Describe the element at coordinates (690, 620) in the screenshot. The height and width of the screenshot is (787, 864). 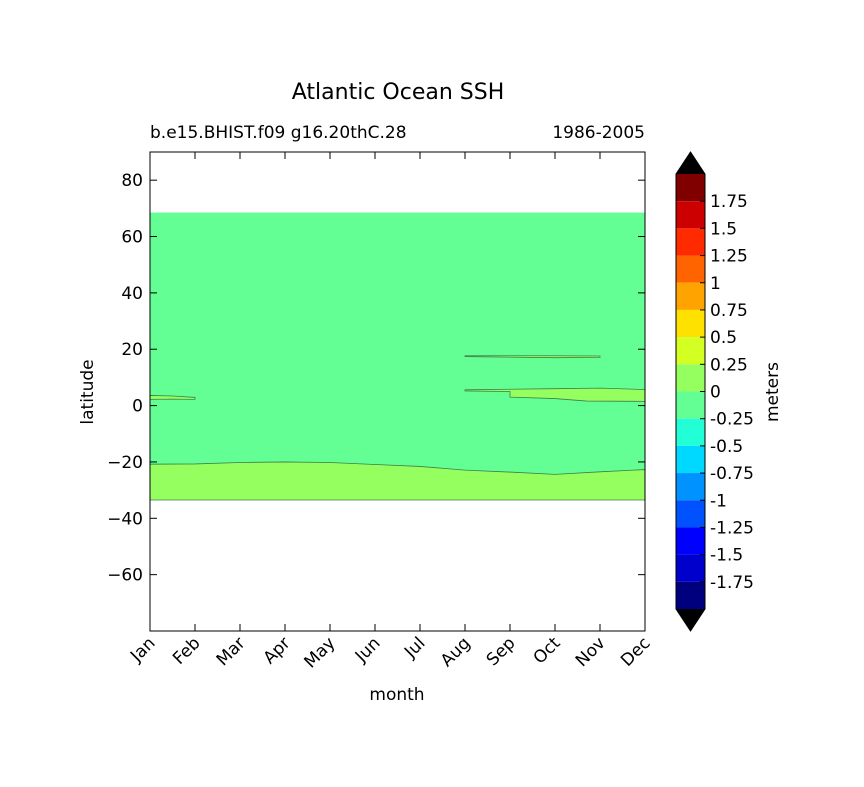
I see `colorbar-extend-under` at that location.